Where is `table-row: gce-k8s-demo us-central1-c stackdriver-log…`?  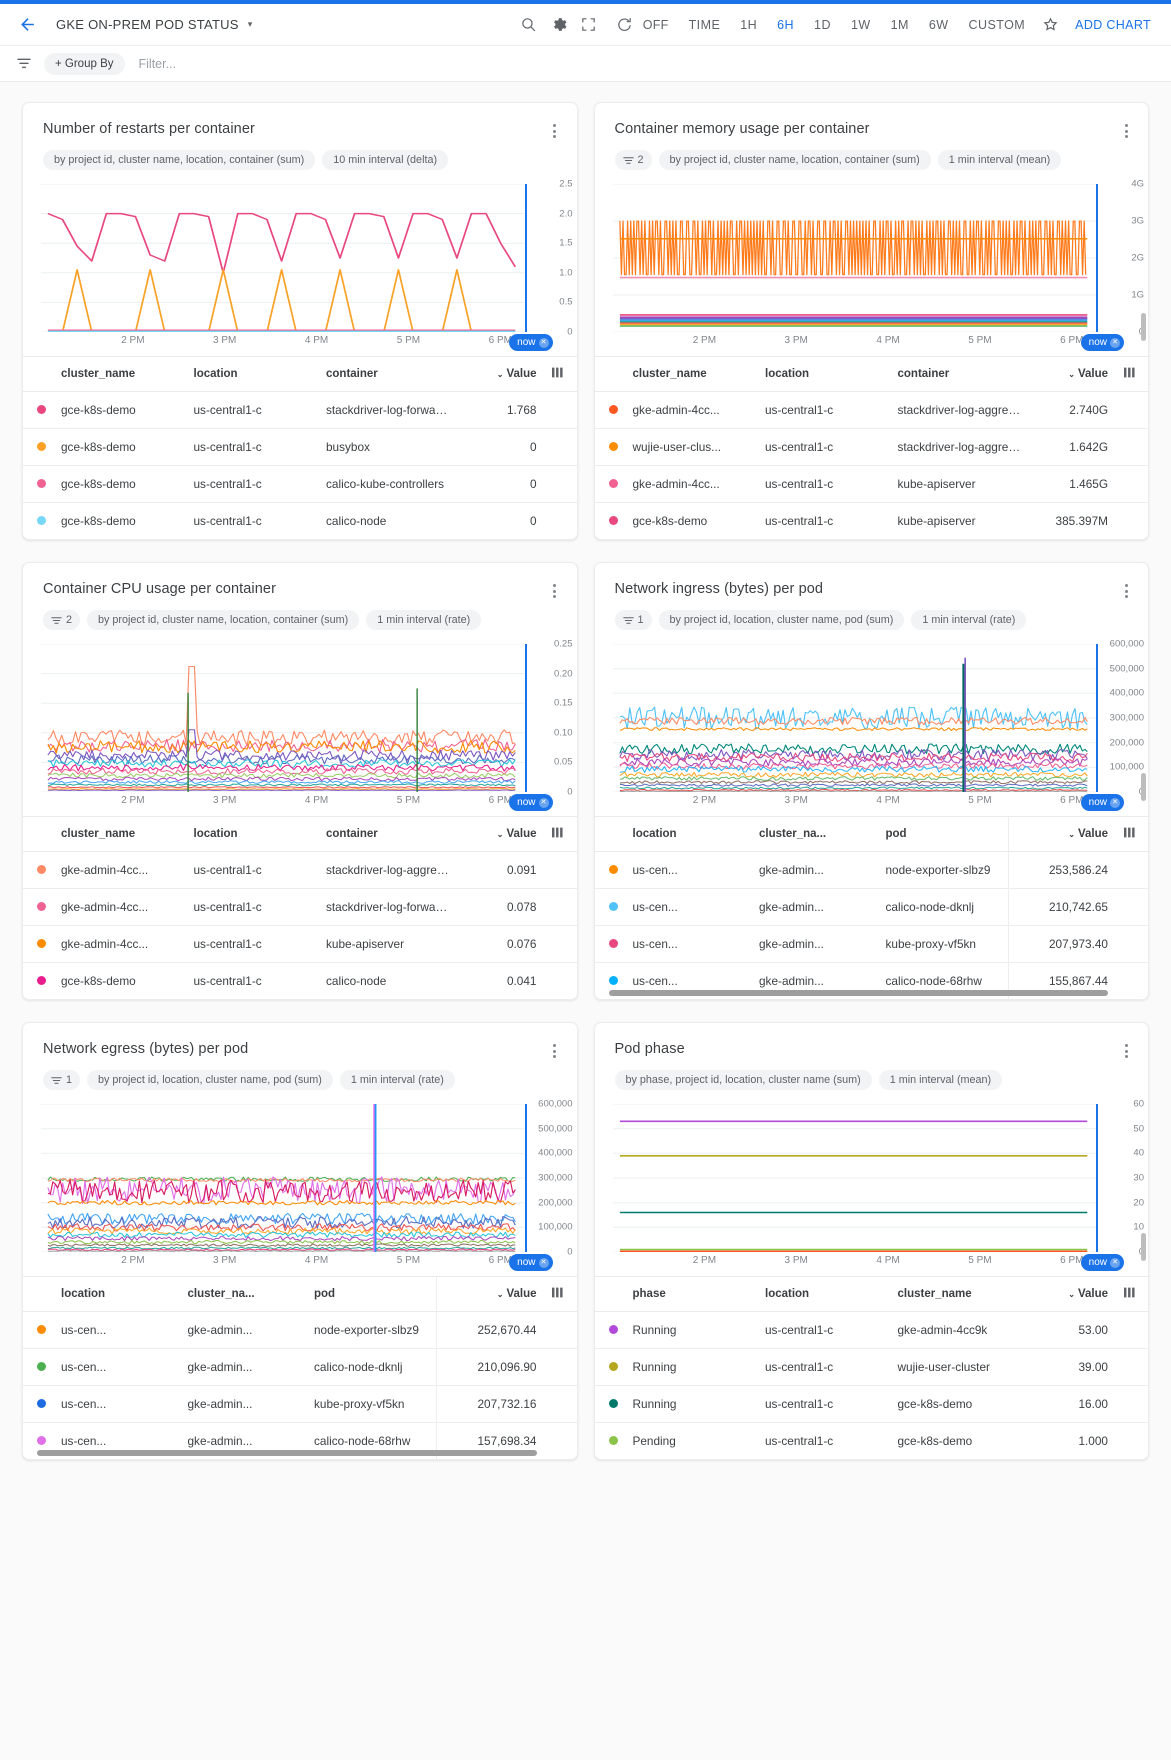 table-row: gce-k8s-demo us-central1-c stackdriver-log… is located at coordinates (300, 410).